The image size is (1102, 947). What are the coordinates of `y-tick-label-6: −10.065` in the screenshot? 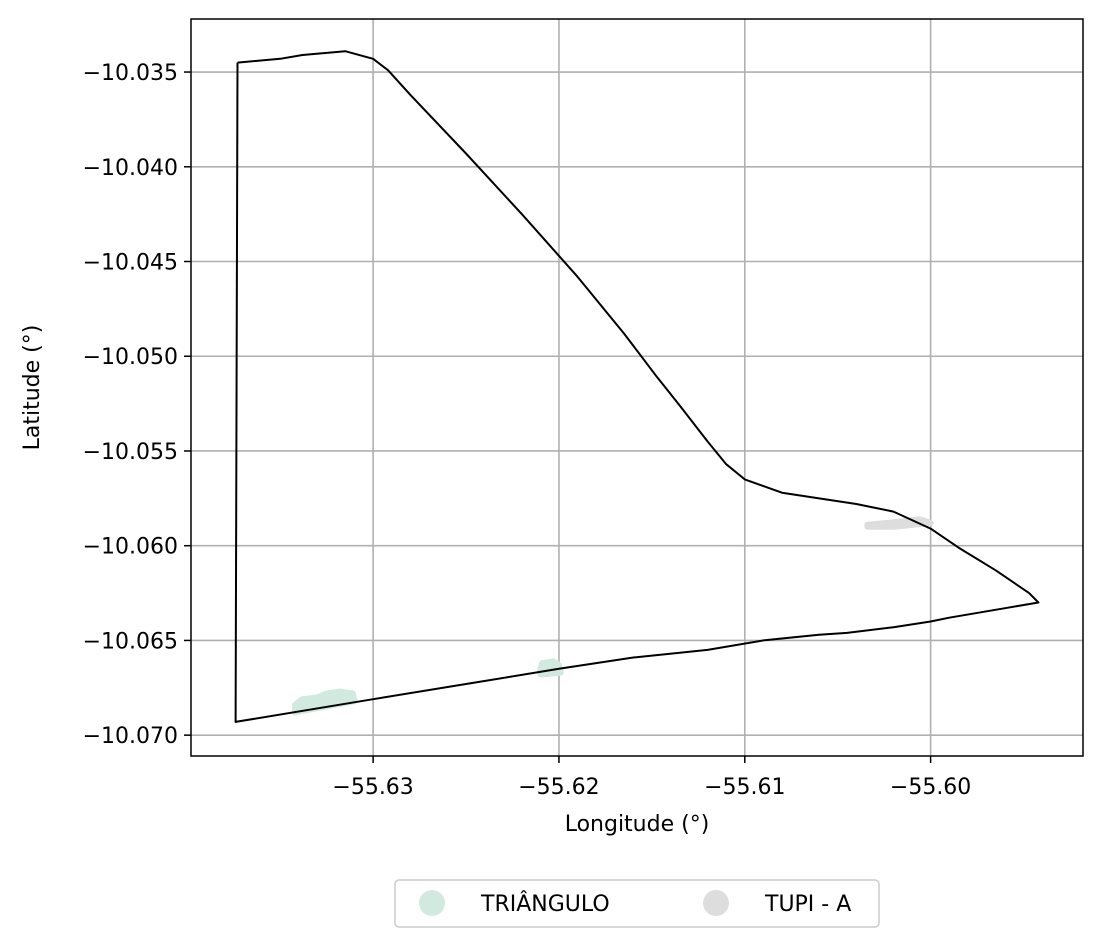 It's located at (130, 641).